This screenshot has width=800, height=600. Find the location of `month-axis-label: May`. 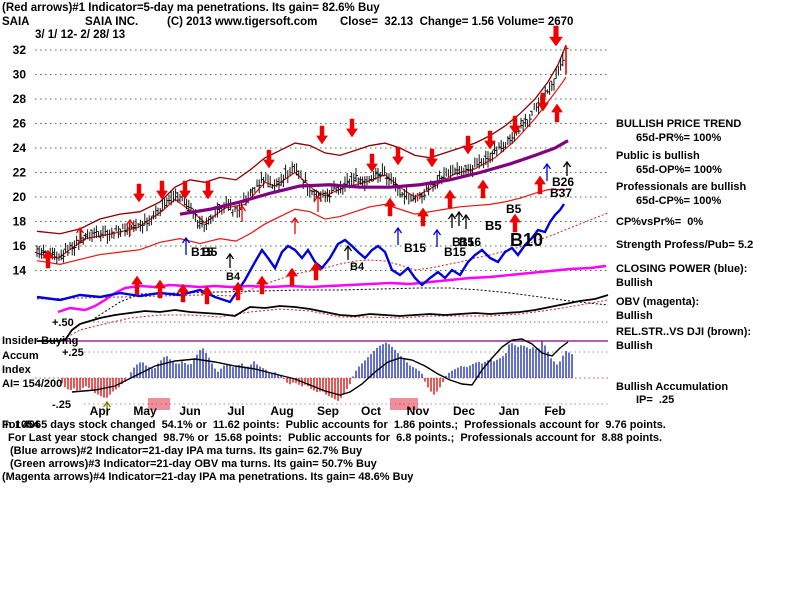

month-axis-label: May is located at coordinates (145, 411).